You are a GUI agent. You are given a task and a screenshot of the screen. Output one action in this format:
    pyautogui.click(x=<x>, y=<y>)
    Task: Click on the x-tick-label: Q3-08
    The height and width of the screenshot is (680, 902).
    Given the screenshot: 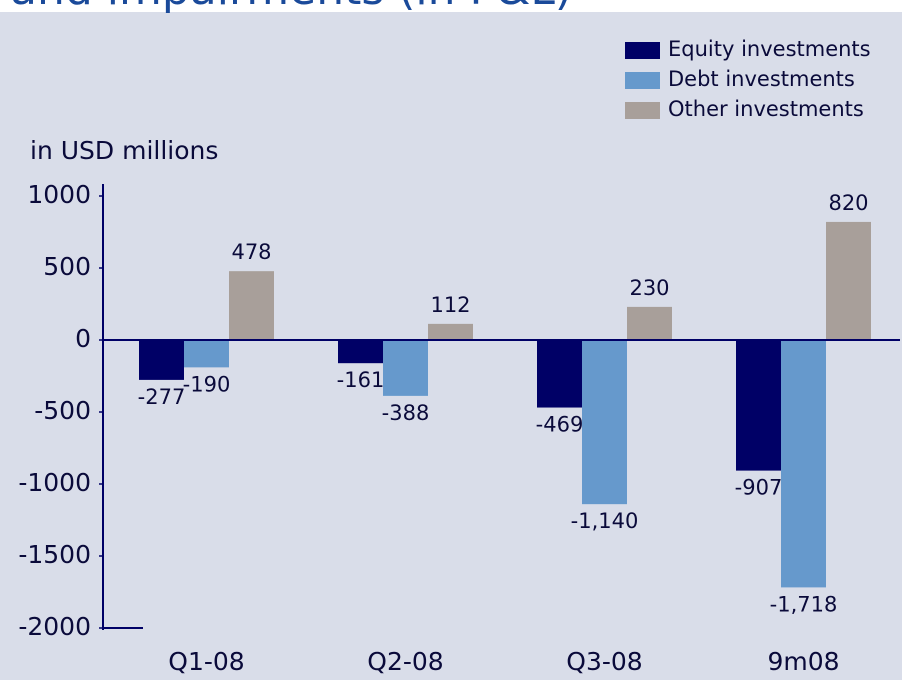 What is the action you would take?
    pyautogui.click(x=604, y=661)
    